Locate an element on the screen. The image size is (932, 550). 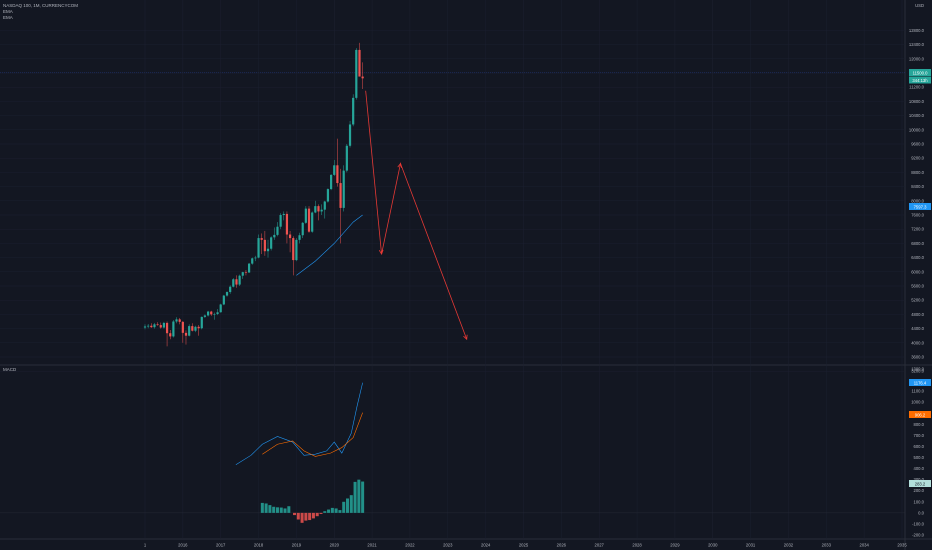
signal-line is located at coordinates (312, 434).